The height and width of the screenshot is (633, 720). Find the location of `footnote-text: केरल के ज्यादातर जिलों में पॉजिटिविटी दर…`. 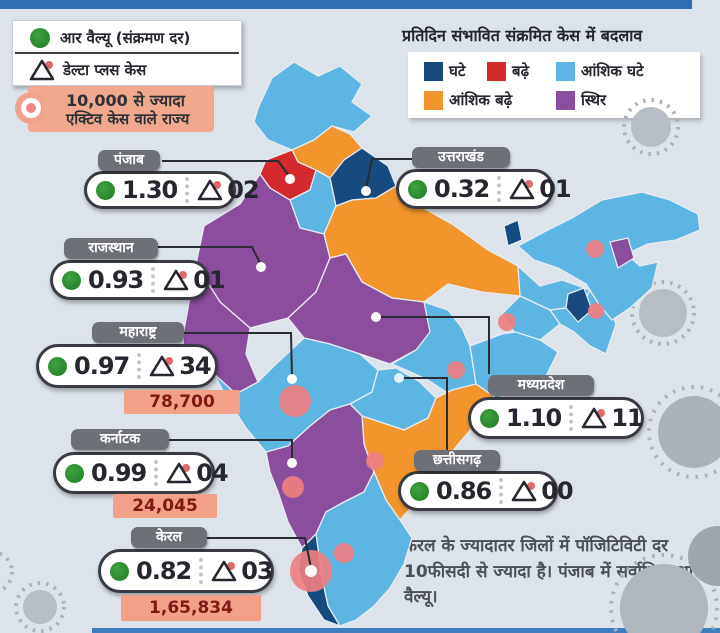

footnote-text: केरल के ज्यादातर जिलों में पॉजिटिविटी दर… is located at coordinates (552, 571).